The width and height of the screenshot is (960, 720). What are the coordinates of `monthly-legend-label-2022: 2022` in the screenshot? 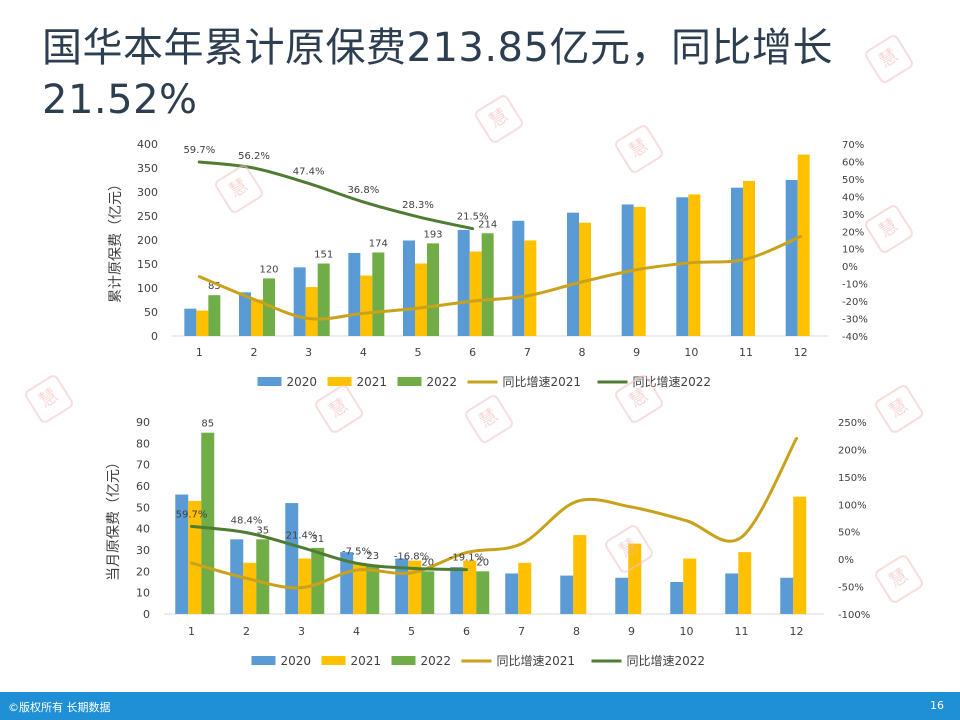 It's located at (436, 661).